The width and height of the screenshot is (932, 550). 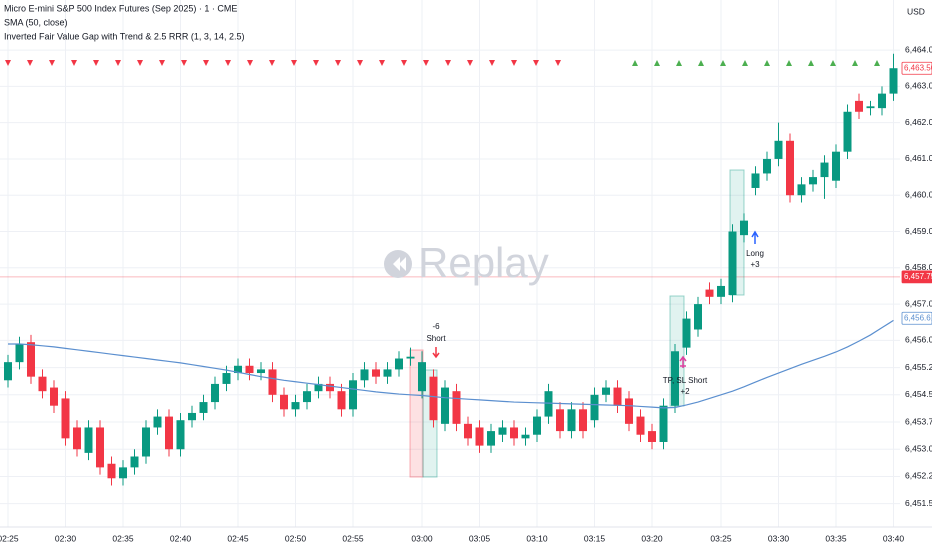 I want to click on short-arrow, so click(x=436, y=353).